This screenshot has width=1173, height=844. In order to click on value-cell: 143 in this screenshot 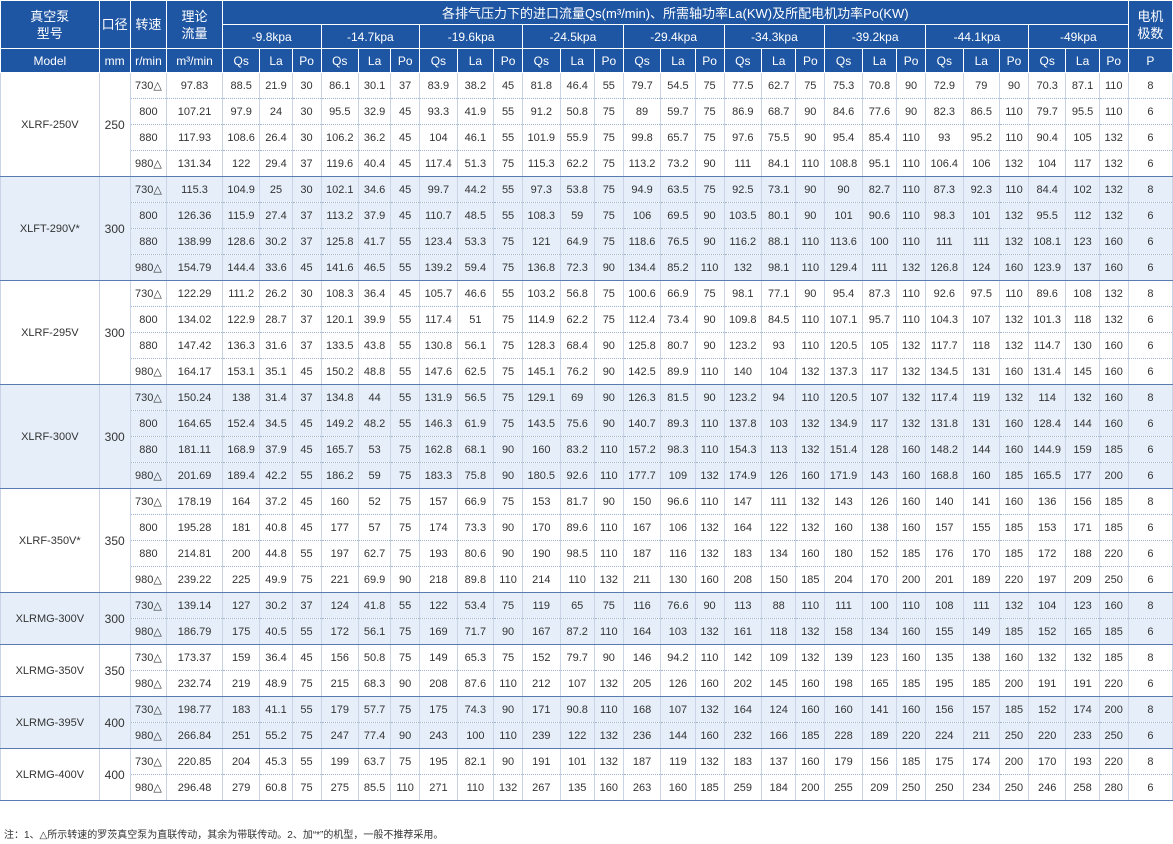, I will do `click(879, 475)`.